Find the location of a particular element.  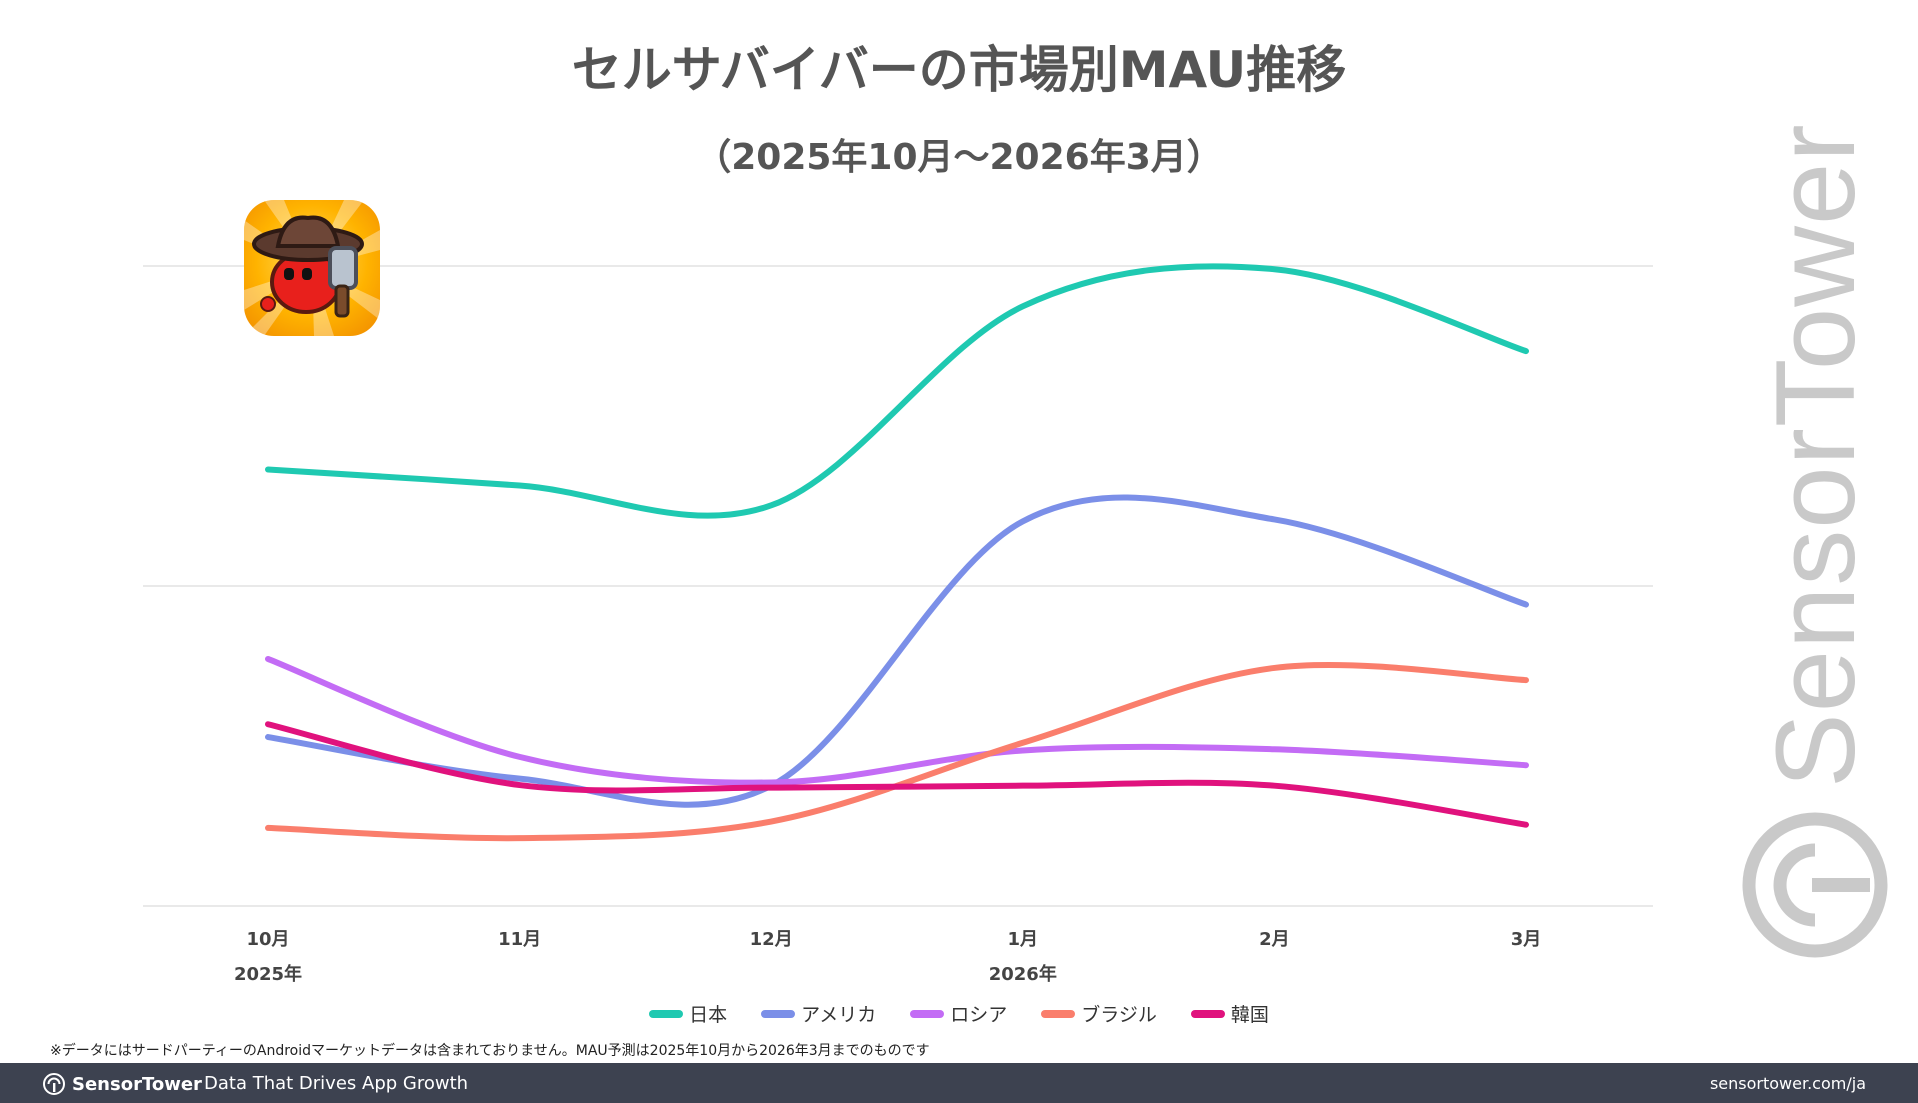

legend-item-4: 韓国 is located at coordinates (1229, 1013).